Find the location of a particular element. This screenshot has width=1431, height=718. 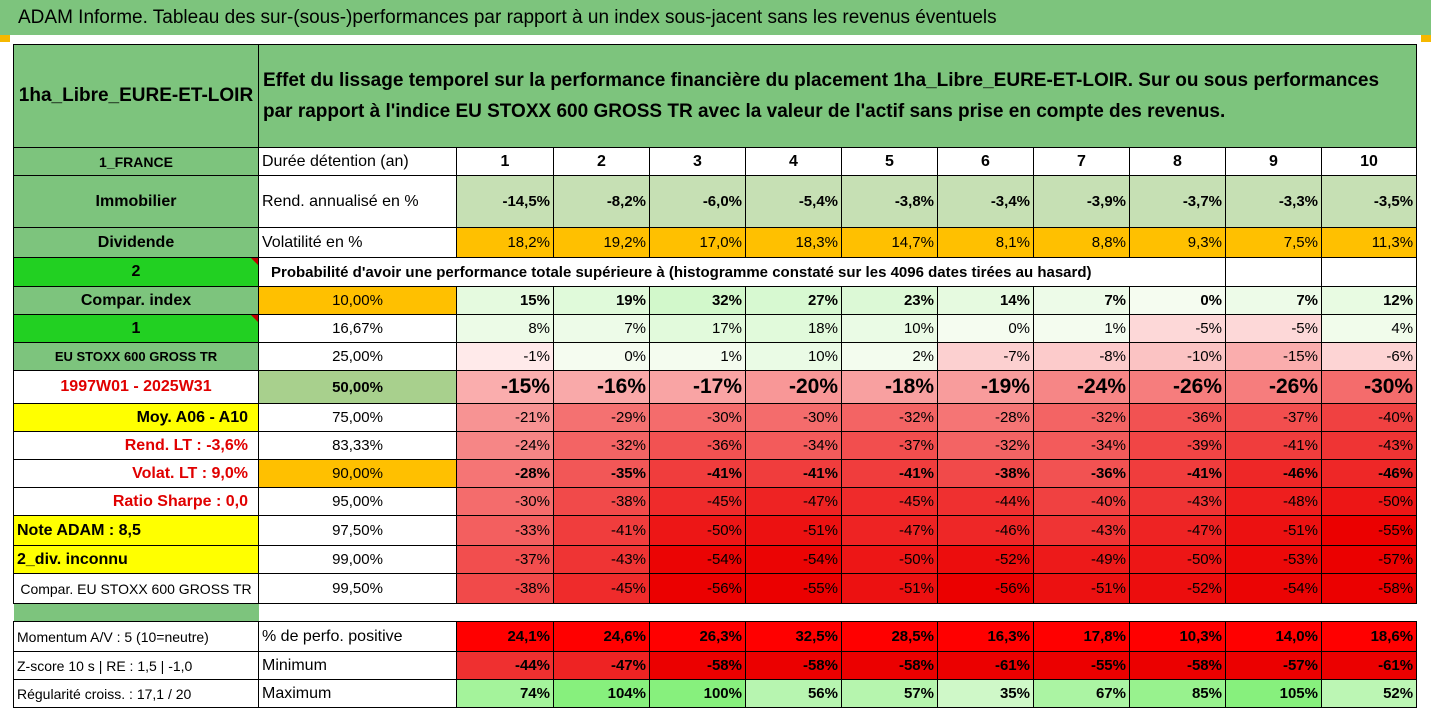

stat-cell: 104% is located at coordinates (601, 693).